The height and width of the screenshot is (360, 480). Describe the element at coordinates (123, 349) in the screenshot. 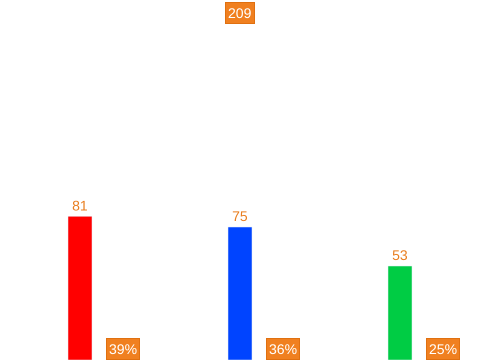

I see `annotation: 39%` at that location.